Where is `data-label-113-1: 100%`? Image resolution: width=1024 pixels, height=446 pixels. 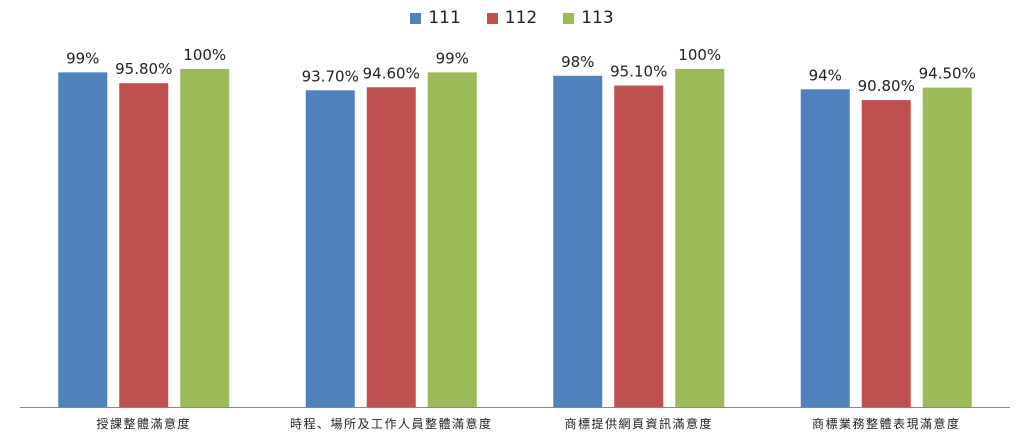 data-label-113-1: 100% is located at coordinates (204, 55).